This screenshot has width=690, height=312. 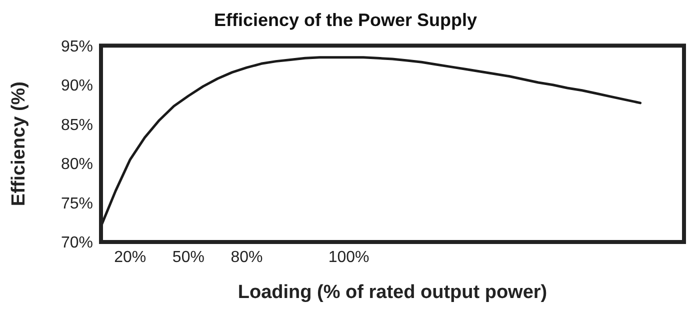 I want to click on y-tick-label: 85%, so click(x=76, y=125).